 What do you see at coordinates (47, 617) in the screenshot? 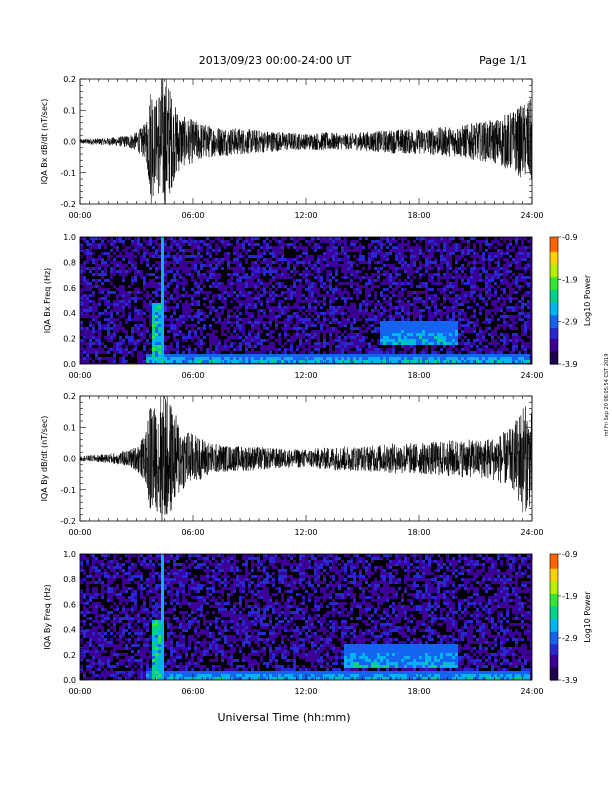
I see `y-axis-title: IQA By Freq (Hz)` at bounding box center [47, 617].